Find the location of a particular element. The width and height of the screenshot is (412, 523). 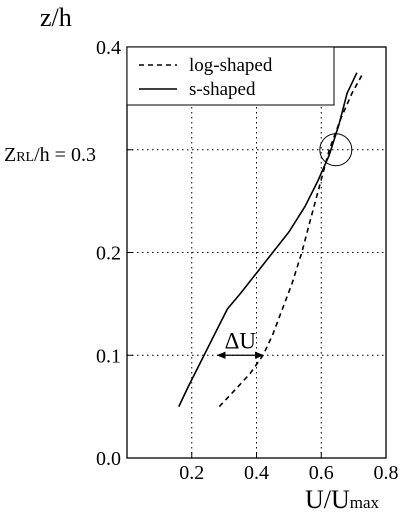

x-tick-label-1: 0.4 is located at coordinates (256, 473).